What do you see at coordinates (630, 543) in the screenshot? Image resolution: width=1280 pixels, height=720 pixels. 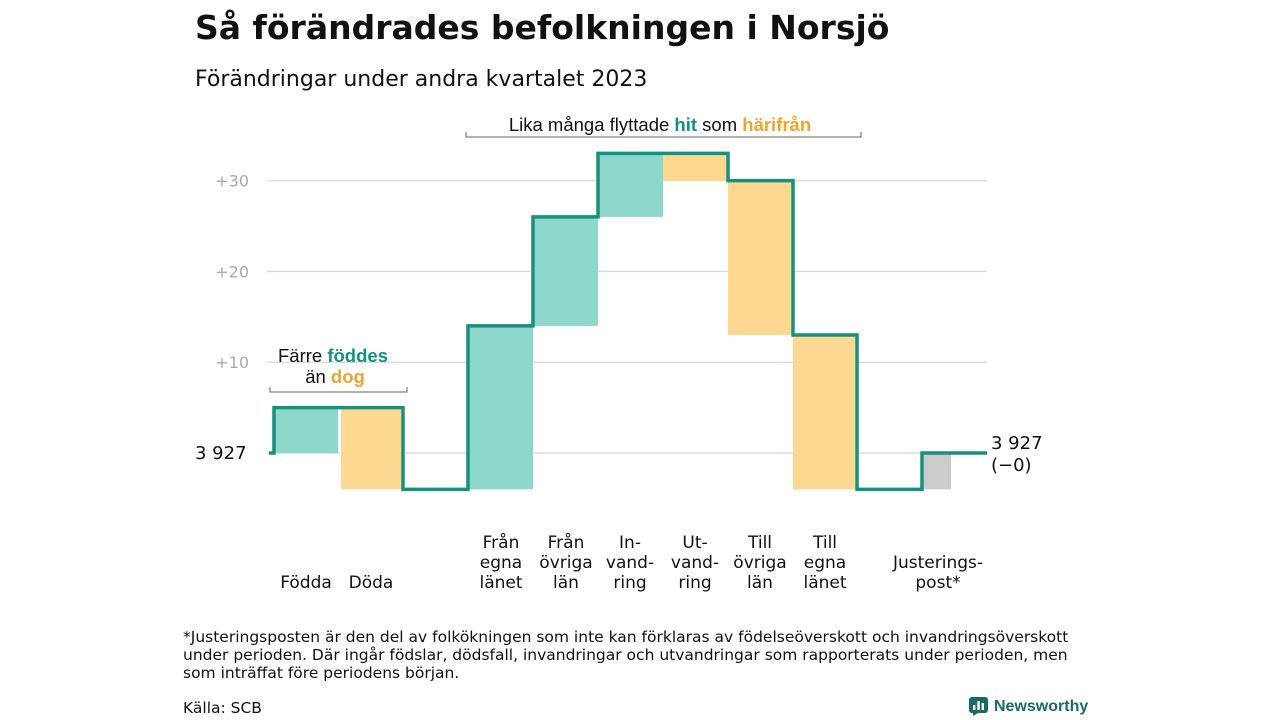 I see `category-label: In-` at bounding box center [630, 543].